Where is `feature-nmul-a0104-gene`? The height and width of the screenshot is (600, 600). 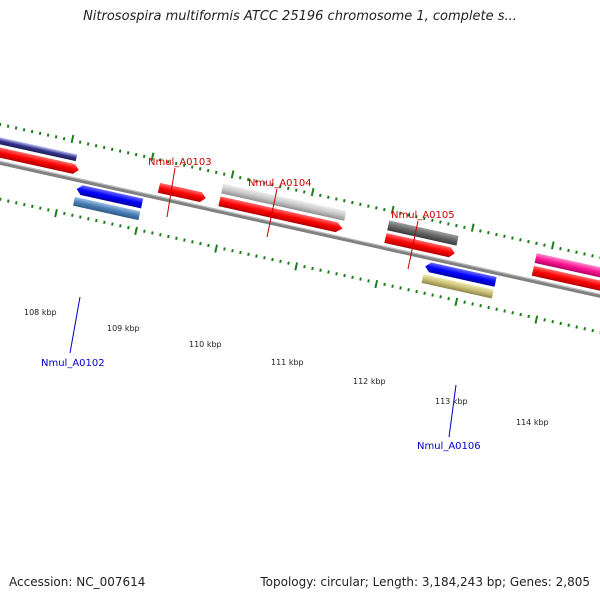
feature-nmul-a0104-gene is located at coordinates (284, 202).